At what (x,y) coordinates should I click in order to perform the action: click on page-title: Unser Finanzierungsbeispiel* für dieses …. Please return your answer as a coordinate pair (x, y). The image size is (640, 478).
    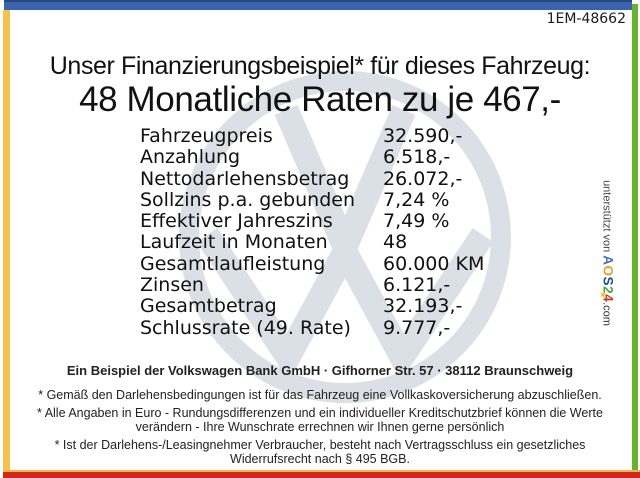
    Looking at the image, I should click on (320, 66).